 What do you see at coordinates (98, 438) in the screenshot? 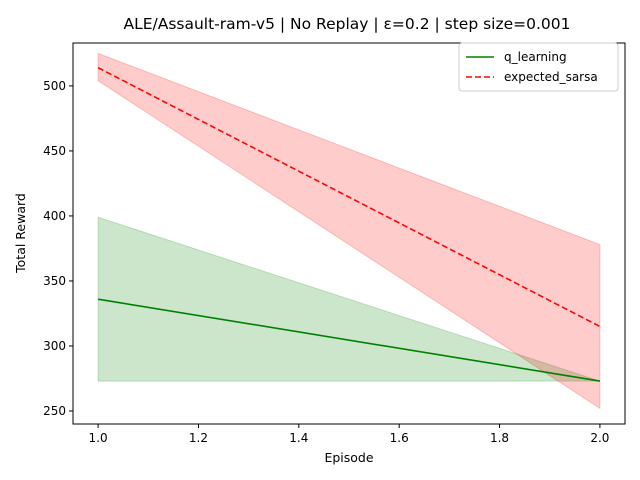
I see `x-tick-label: 1.0` at bounding box center [98, 438].